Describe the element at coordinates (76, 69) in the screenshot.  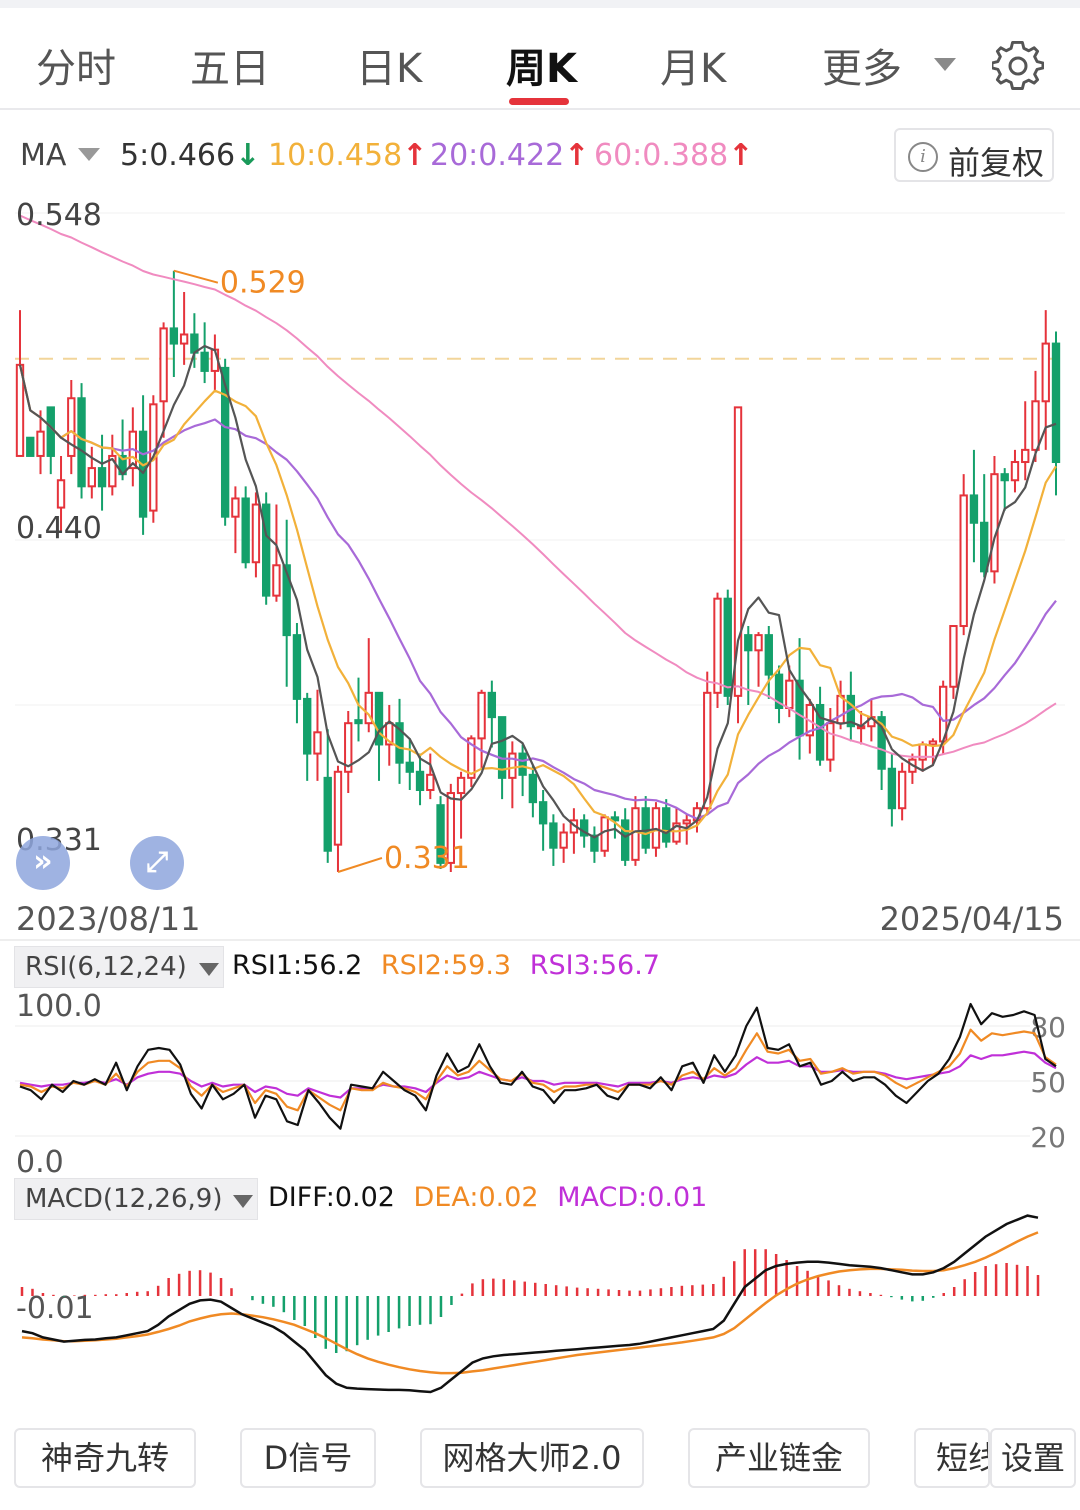
I see `tab-intraday: 分时` at that location.